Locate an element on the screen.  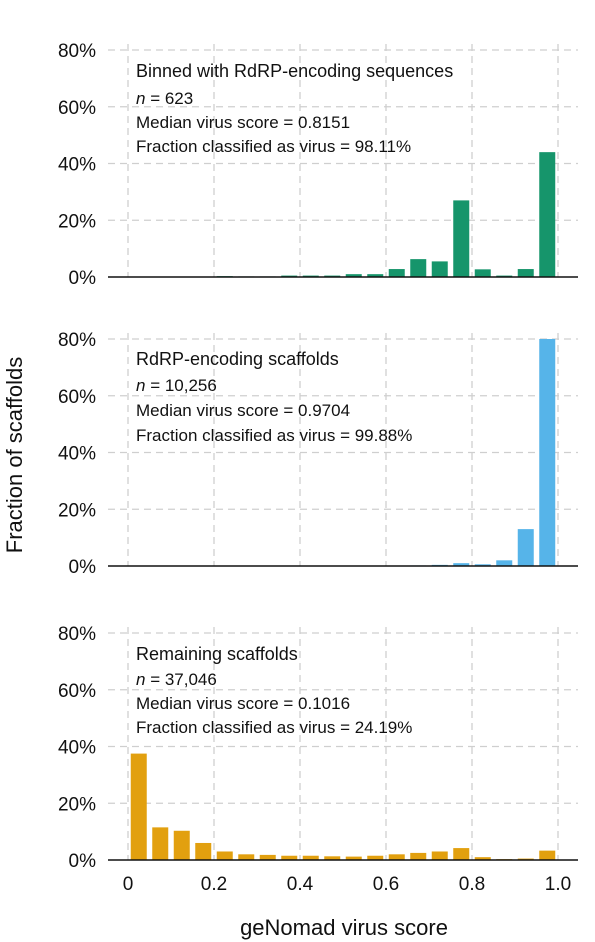
panel-3-y-tick-label: 40% is located at coordinates (77, 748).